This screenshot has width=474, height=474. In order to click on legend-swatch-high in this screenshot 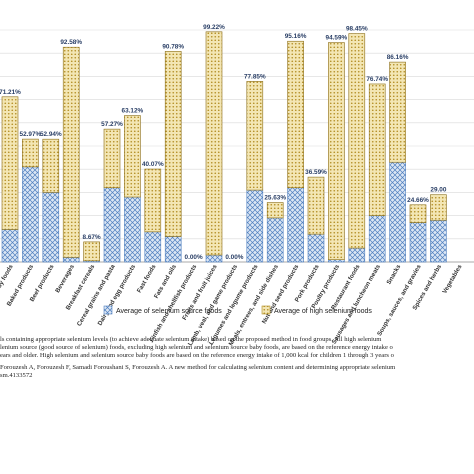, I will do `click(266, 310)`.